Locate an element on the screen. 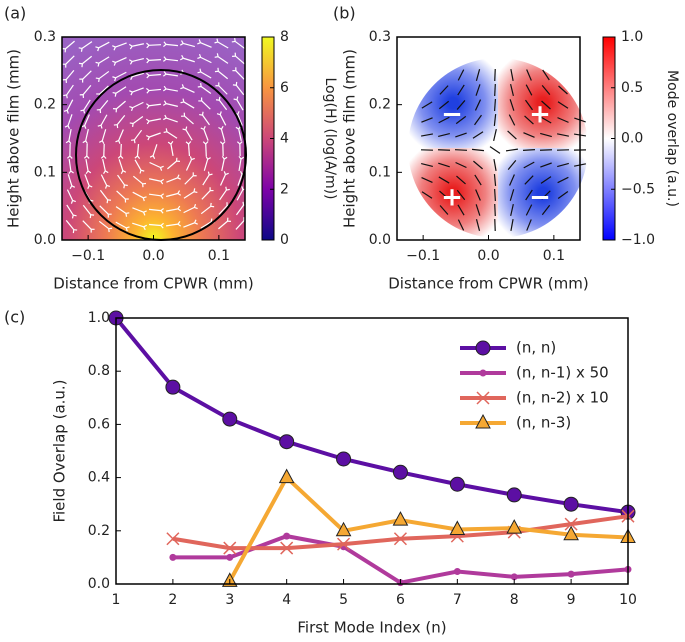  panel-label: (b) is located at coordinates (344, 13).